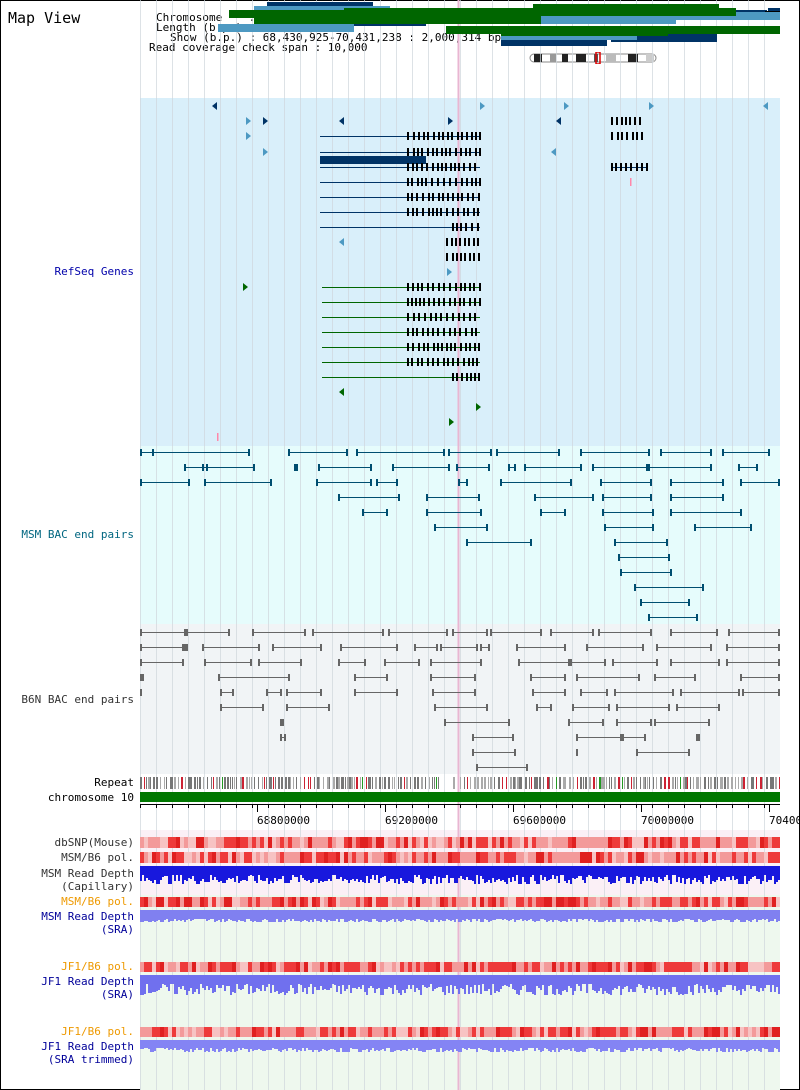 This screenshot has width=800, height=1090. What do you see at coordinates (594, 58) in the screenshot?
I see `chromosome-ideogram` at bounding box center [594, 58].